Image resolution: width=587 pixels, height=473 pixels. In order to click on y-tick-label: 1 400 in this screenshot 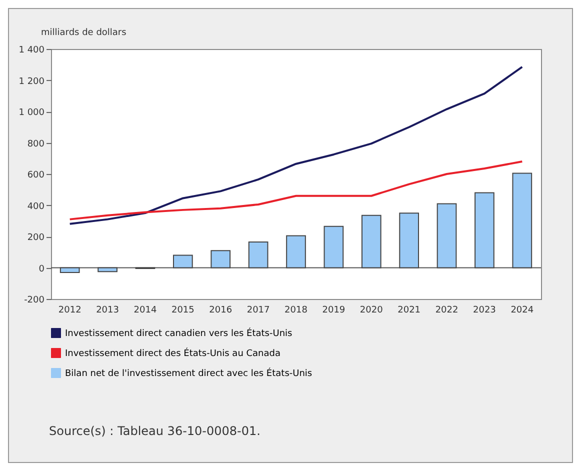, I will do `click(31, 51)`.